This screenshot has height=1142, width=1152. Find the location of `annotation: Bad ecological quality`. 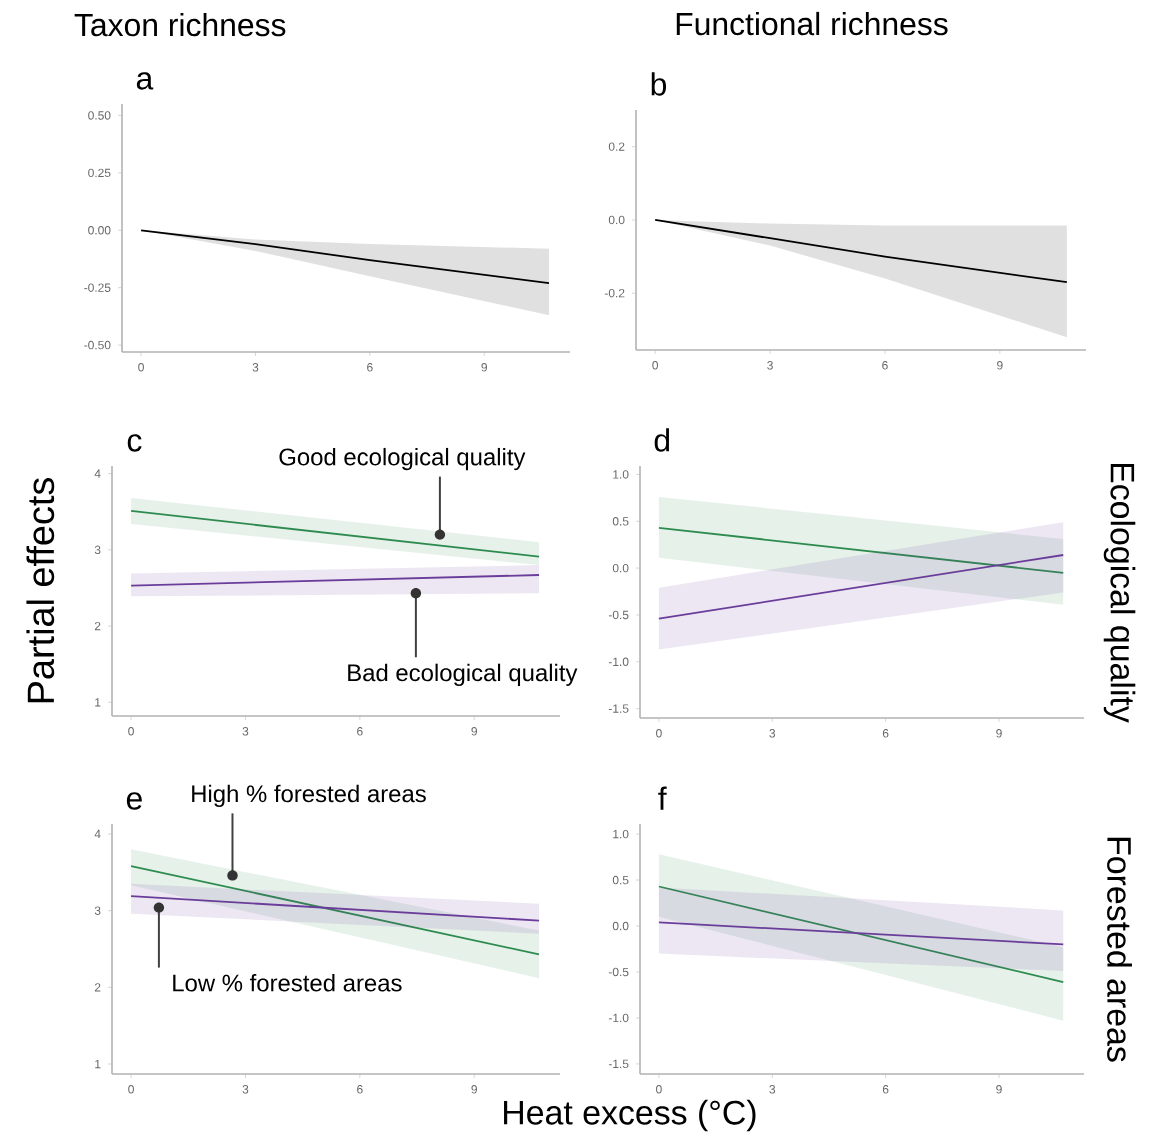

annotation: Bad ecological quality is located at coordinates (463, 674).